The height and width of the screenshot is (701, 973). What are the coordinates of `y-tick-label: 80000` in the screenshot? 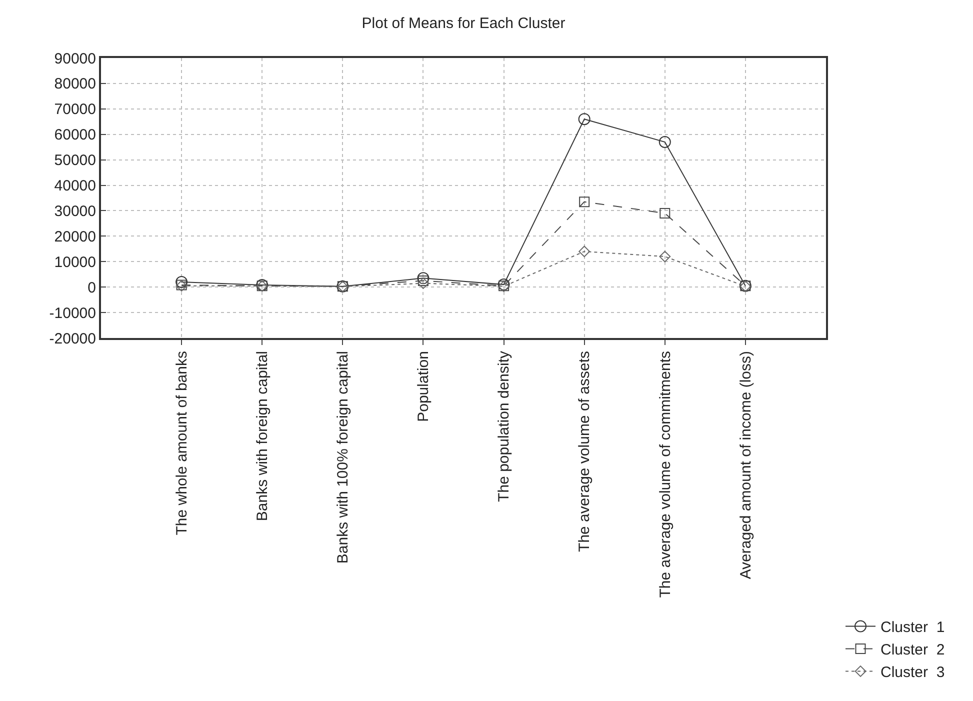 It's located at (75, 84).